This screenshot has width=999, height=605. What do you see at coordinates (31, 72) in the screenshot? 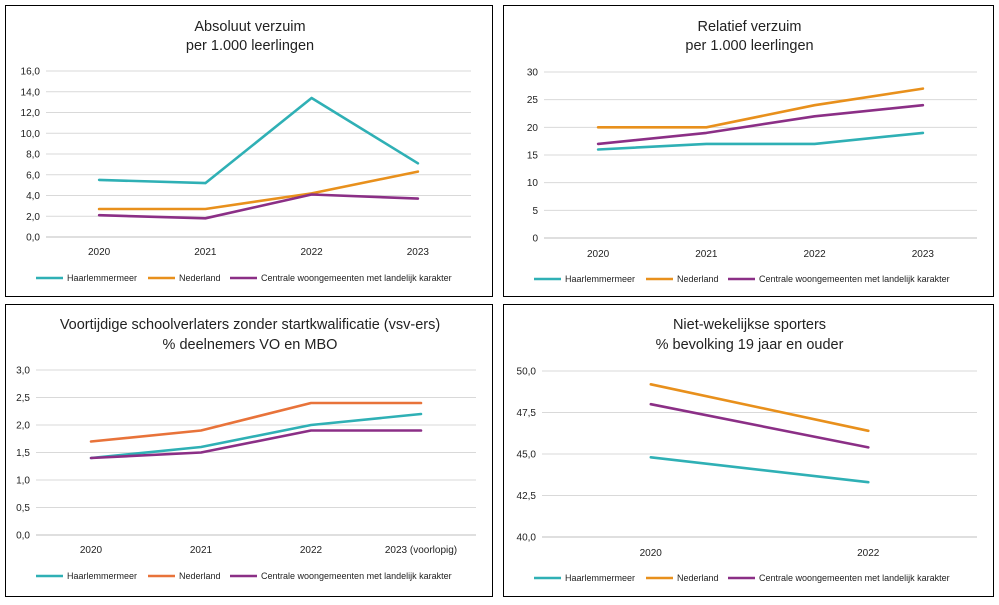
I see `y-tick-label: 16,0` at bounding box center [31, 72].